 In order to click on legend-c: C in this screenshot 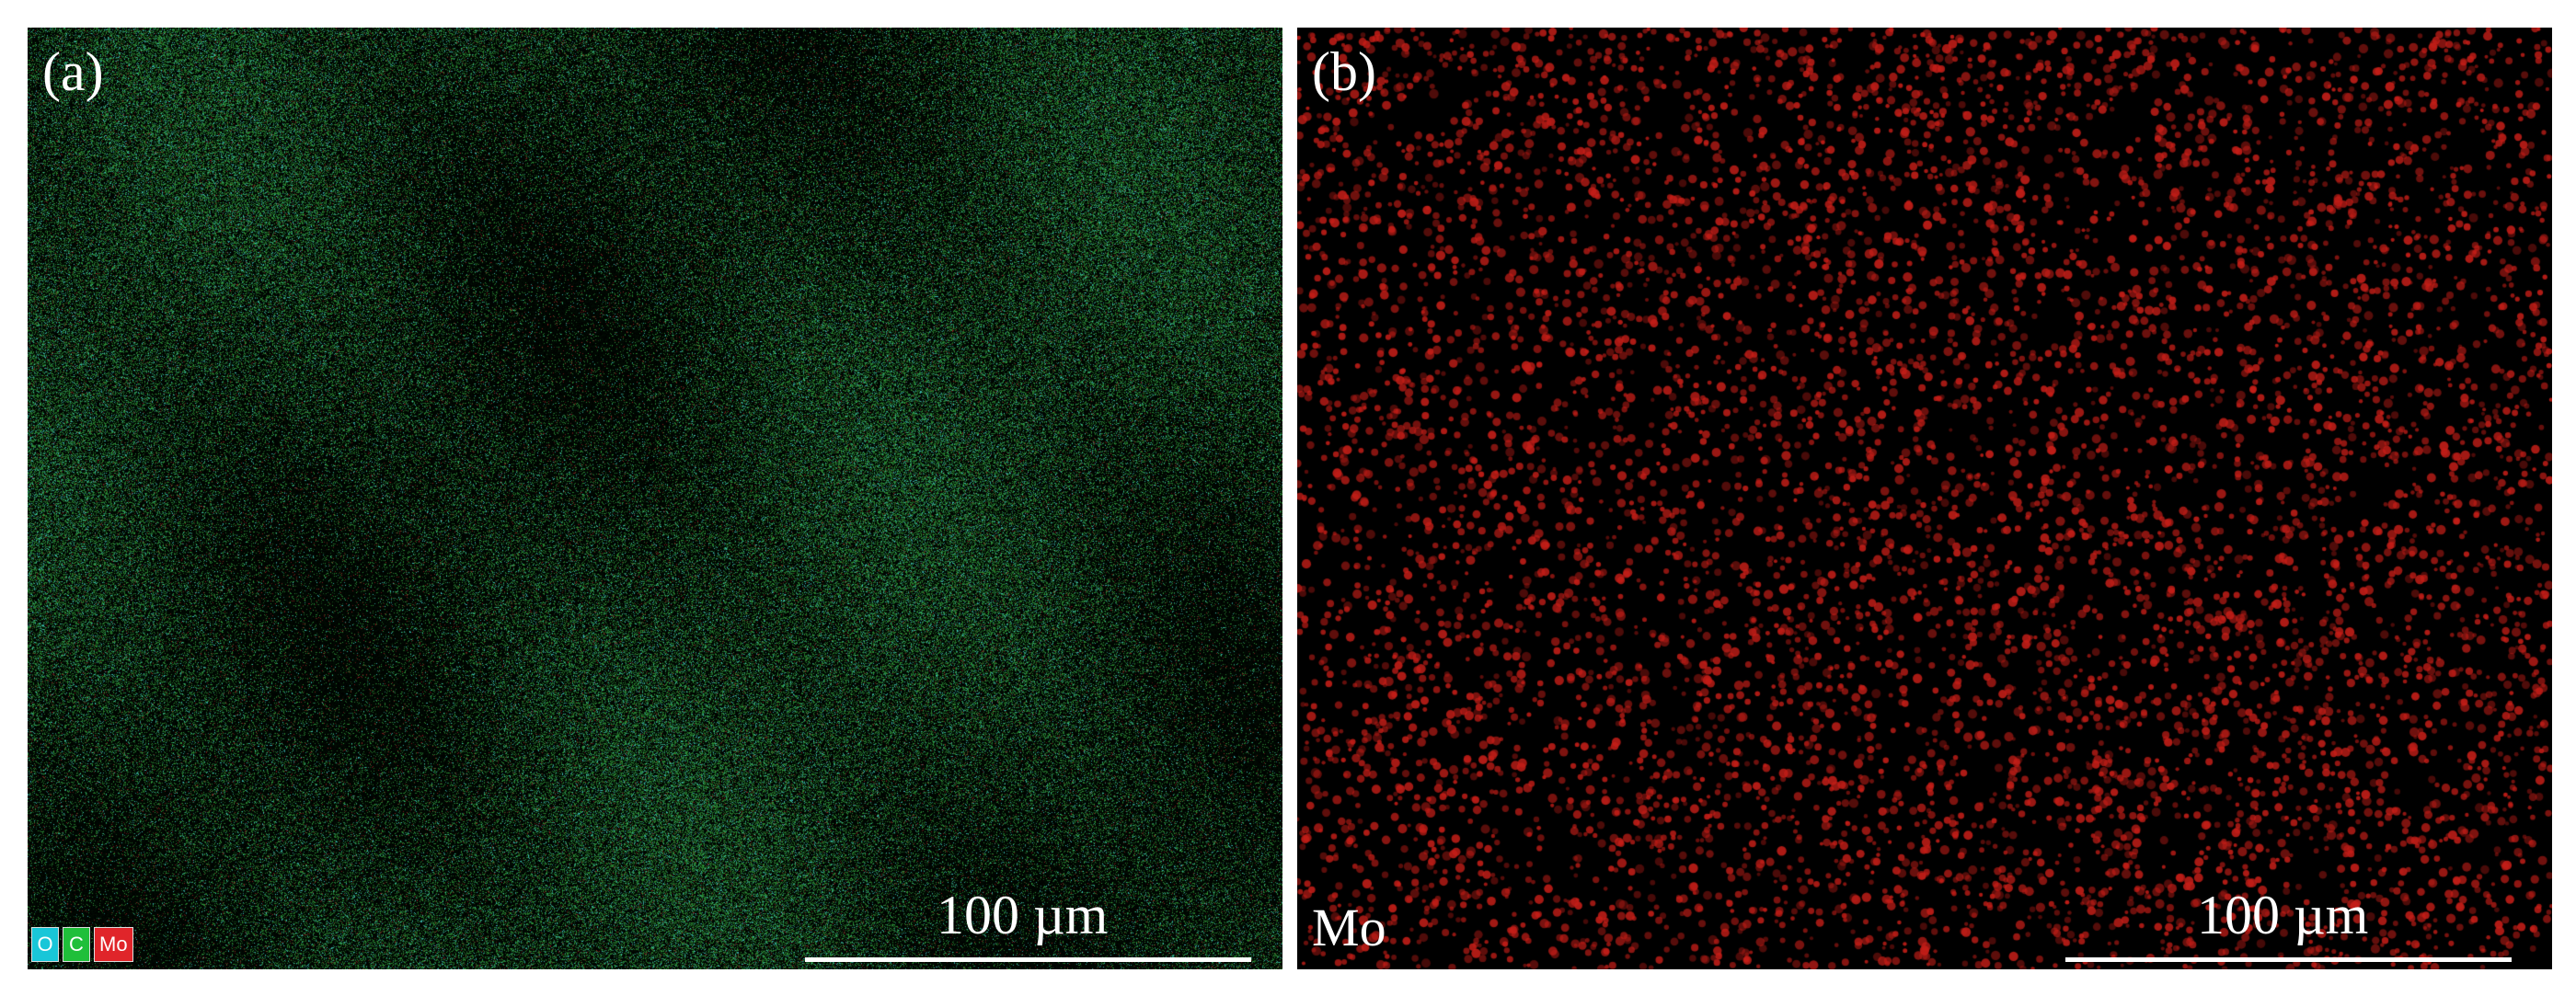, I will do `click(76, 944)`.